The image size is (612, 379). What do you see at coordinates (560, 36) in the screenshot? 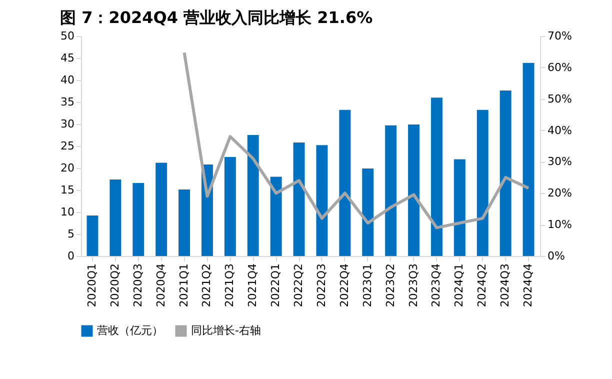
I see `y2-tick-label: 70%` at bounding box center [560, 36].